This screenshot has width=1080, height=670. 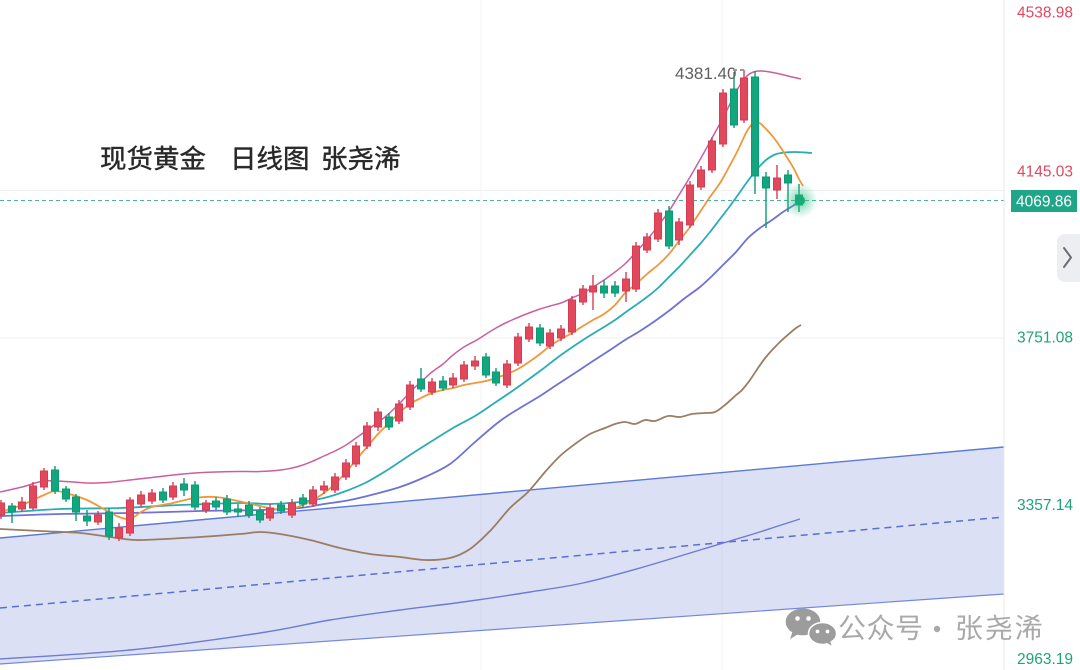 I want to click on svg-text: 2963.19, so click(x=1045, y=659).